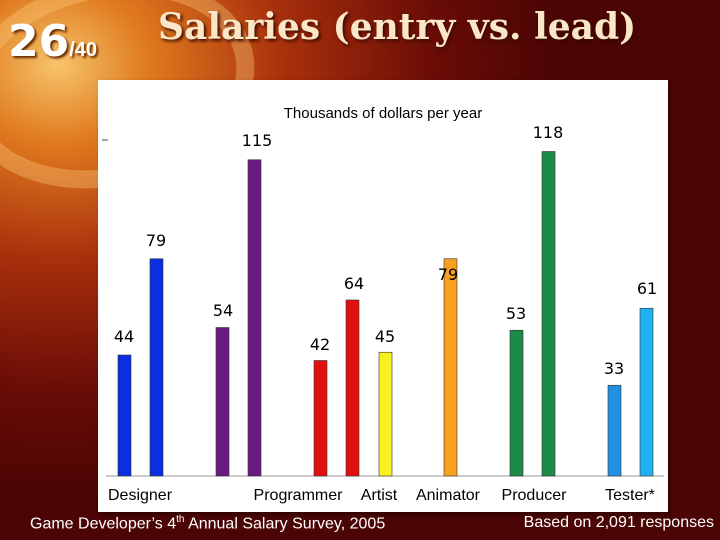  I want to click on data-label-producer-entry: 53, so click(516, 313).